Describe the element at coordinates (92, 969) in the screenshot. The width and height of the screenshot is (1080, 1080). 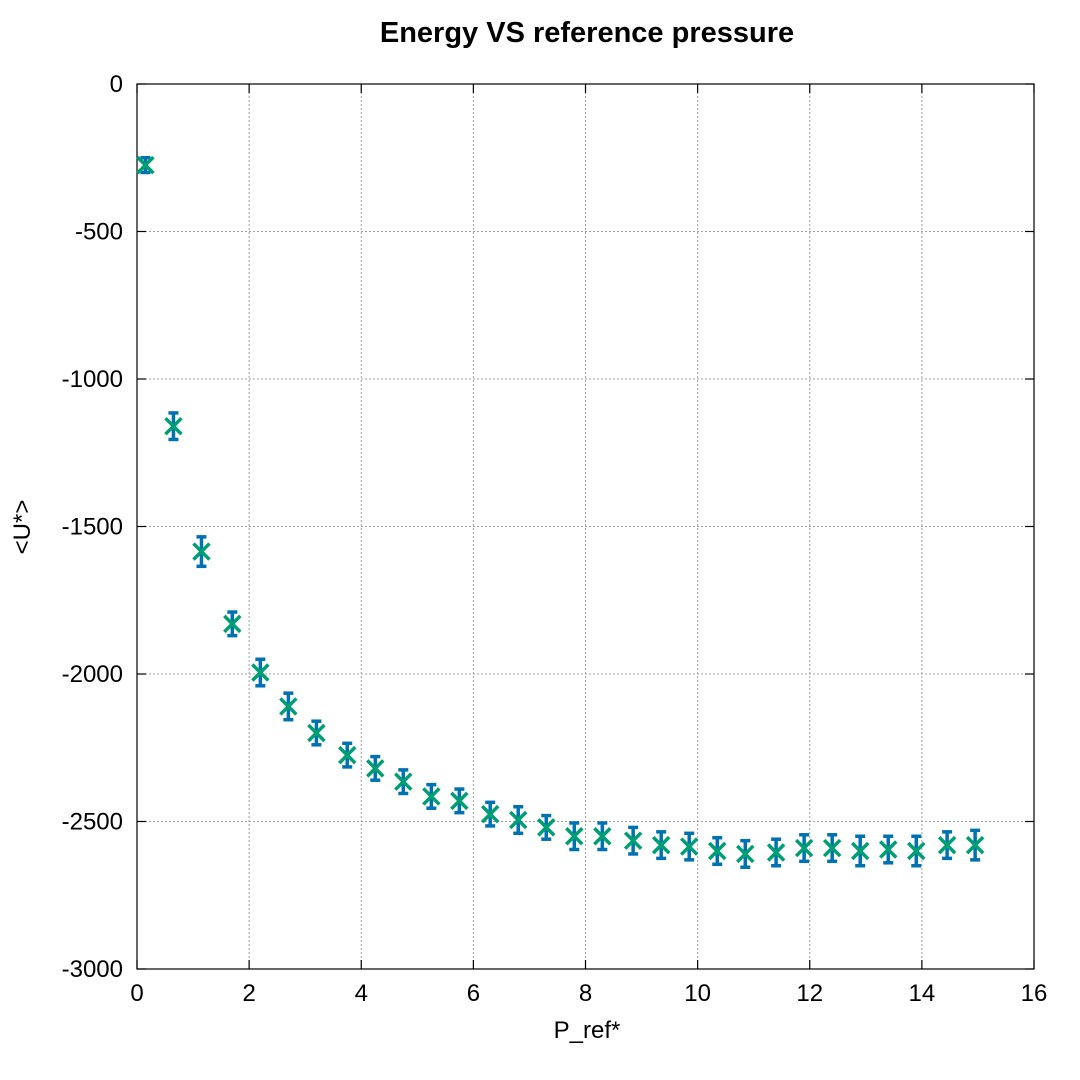
I see `y-tick-label: -3000` at that location.